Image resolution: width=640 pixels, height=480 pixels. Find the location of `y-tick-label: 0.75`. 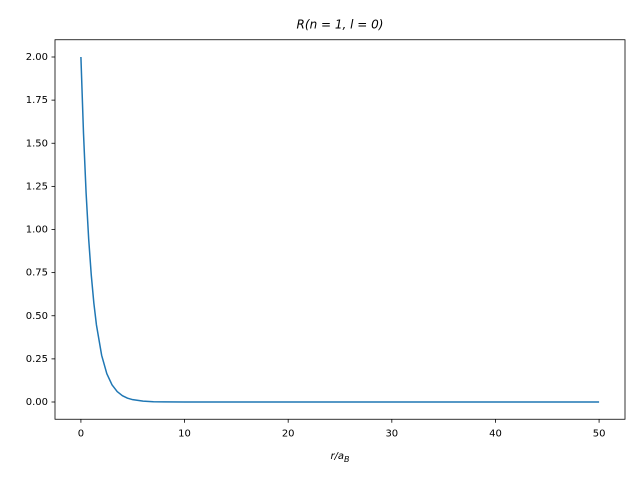

y-tick-label: 0.75 is located at coordinates (37, 273).